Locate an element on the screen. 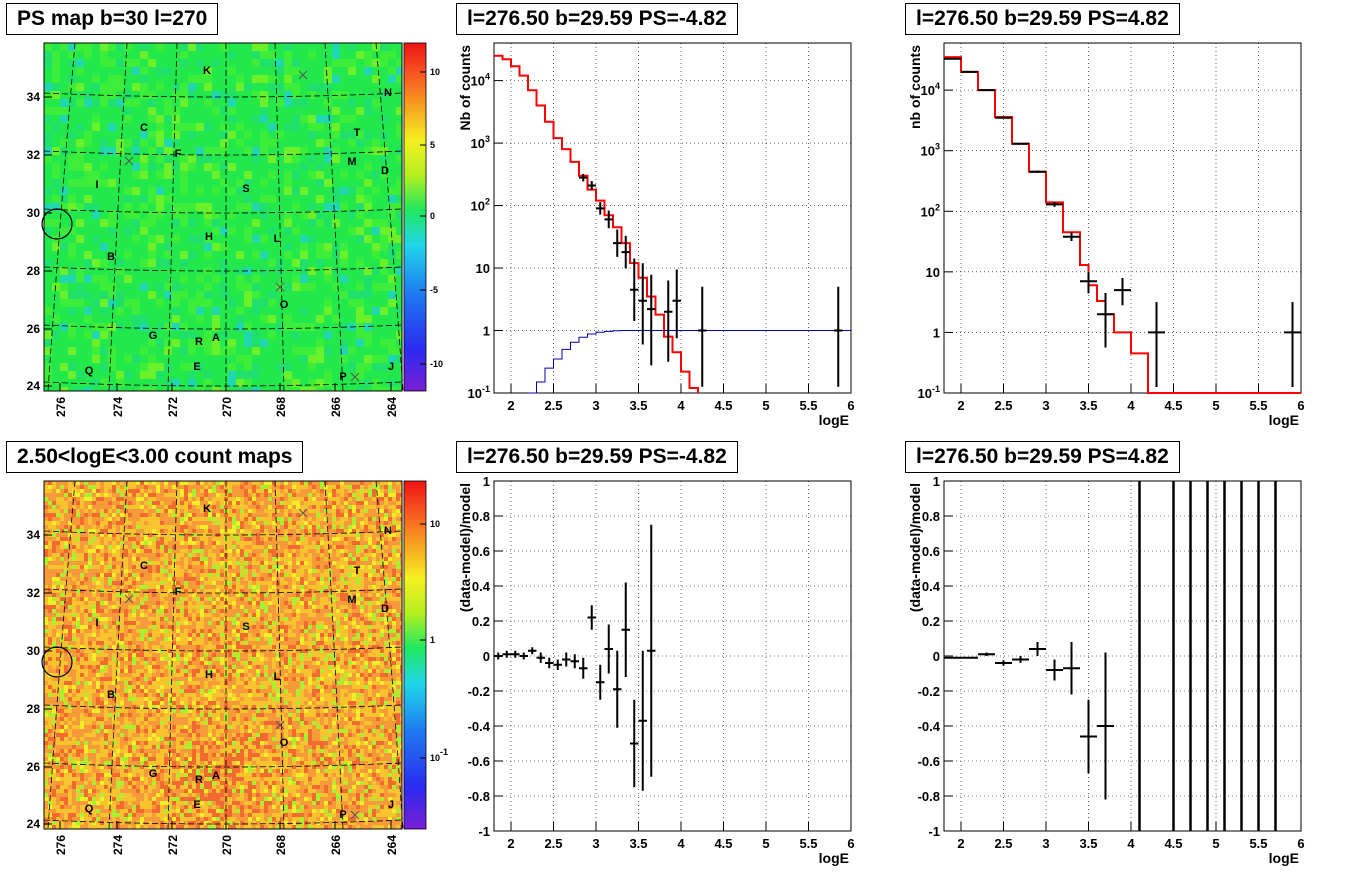 The height and width of the screenshot is (875, 1348). residual-2-title: l=276.50 b=29.59 PS=4.82 is located at coordinates (1042, 457).